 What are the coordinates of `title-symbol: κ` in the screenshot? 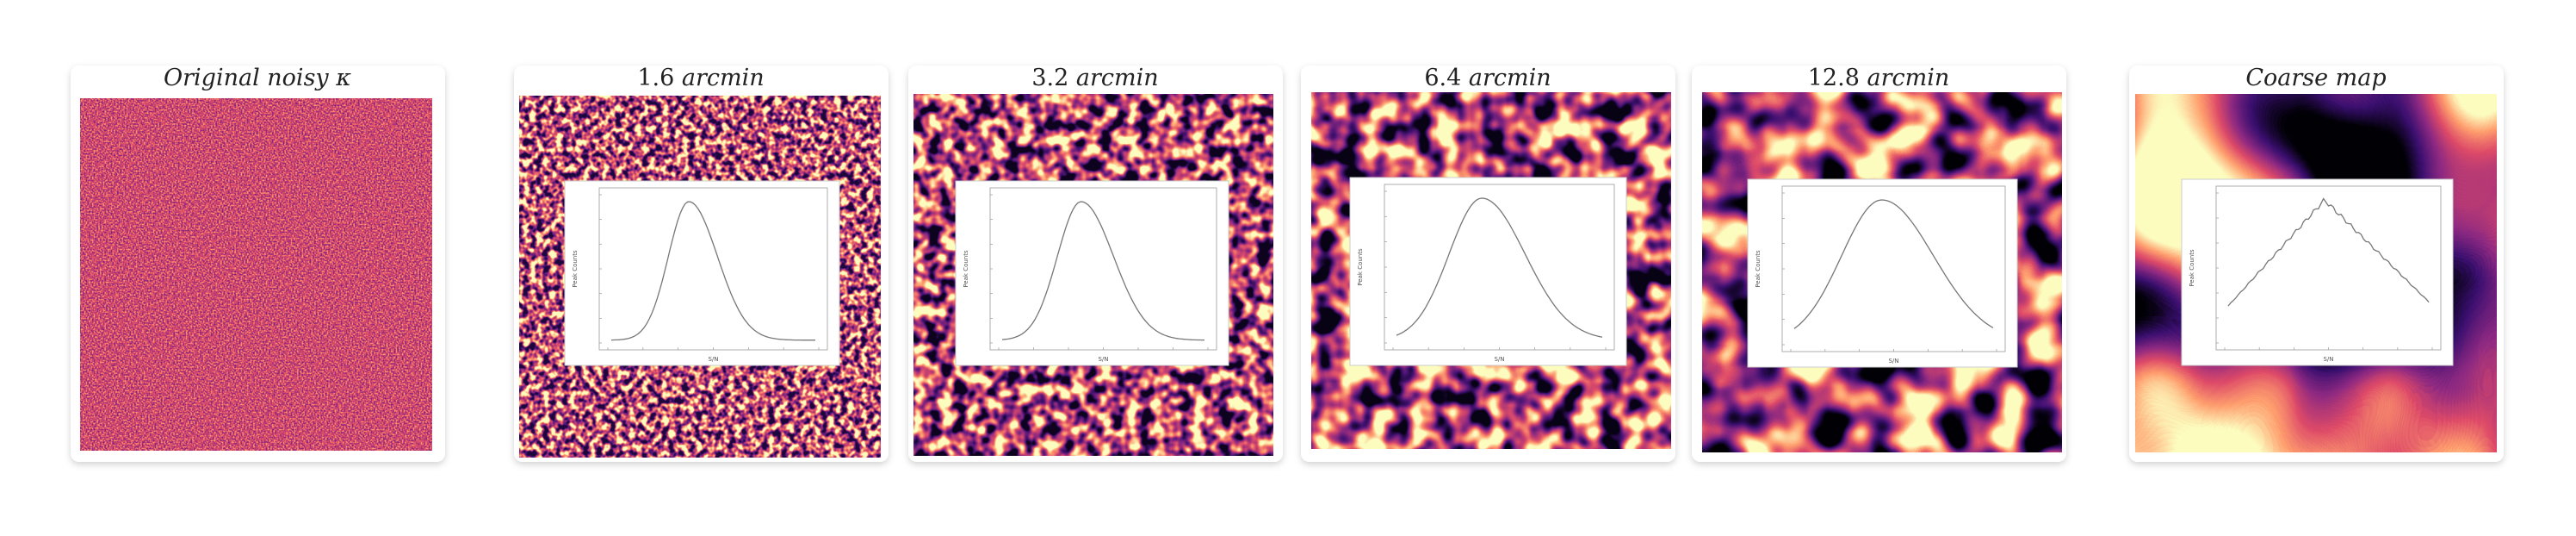 It's located at (343, 78).